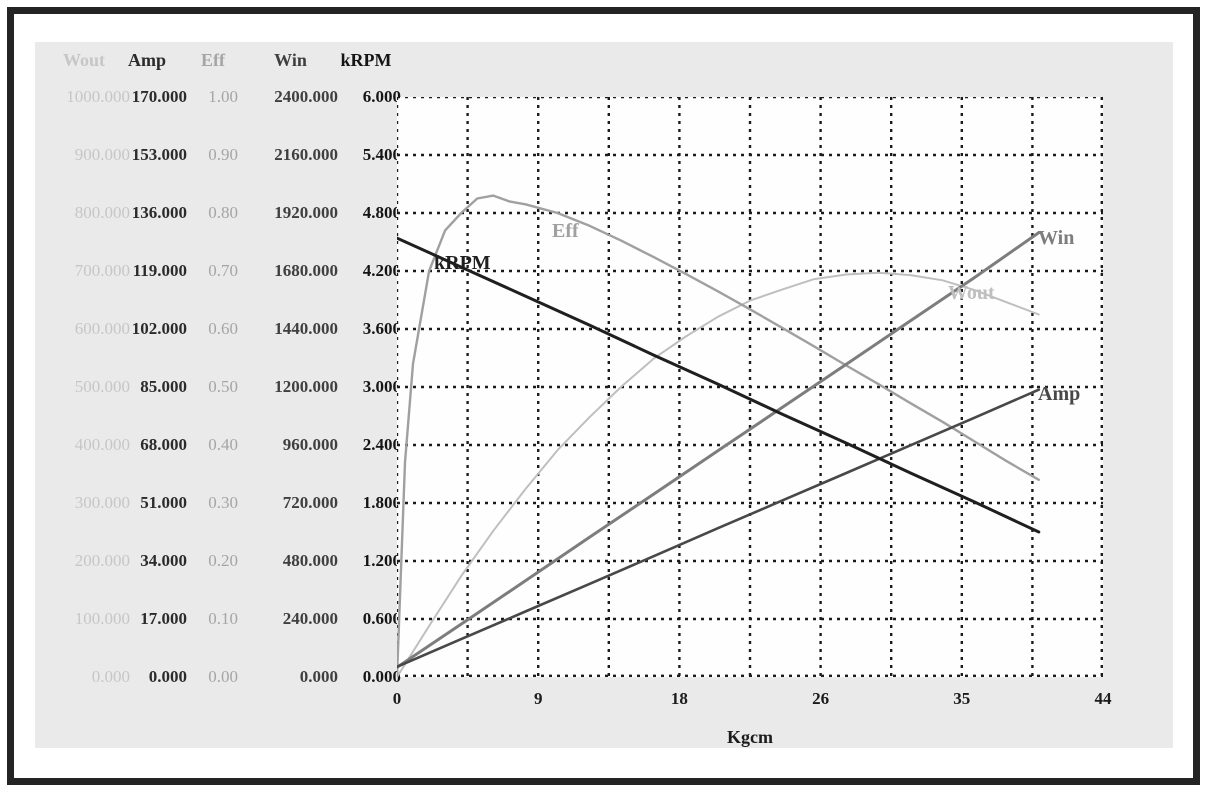 The image size is (1207, 792). I want to click on scale-value-krpm-2: 4.800, so click(381, 212).